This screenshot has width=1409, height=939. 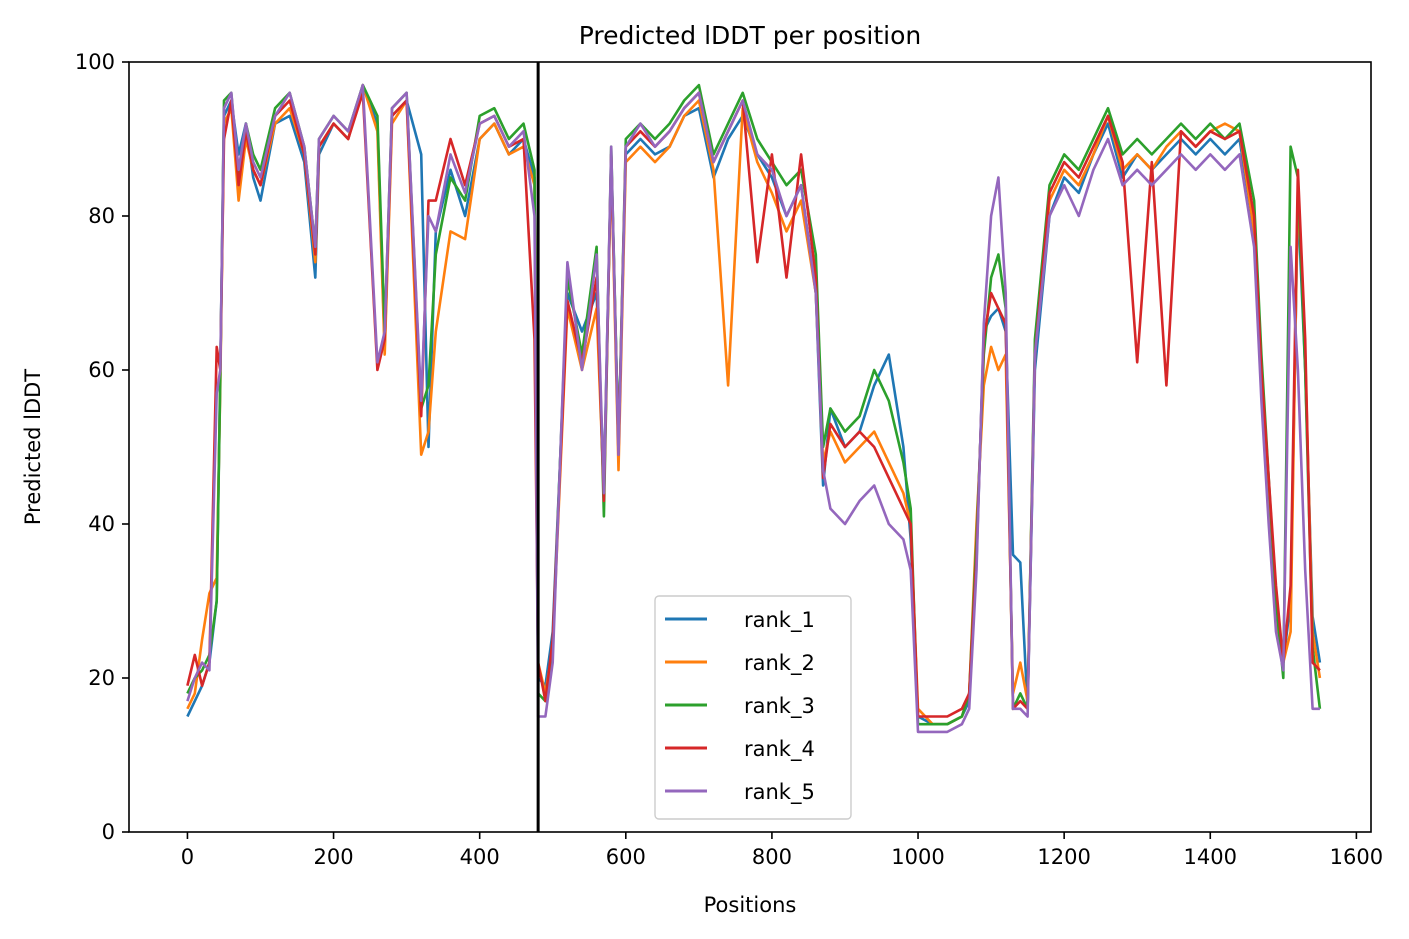 What do you see at coordinates (779, 663) in the screenshot?
I see `legend-label-rank_2: rank_2` at bounding box center [779, 663].